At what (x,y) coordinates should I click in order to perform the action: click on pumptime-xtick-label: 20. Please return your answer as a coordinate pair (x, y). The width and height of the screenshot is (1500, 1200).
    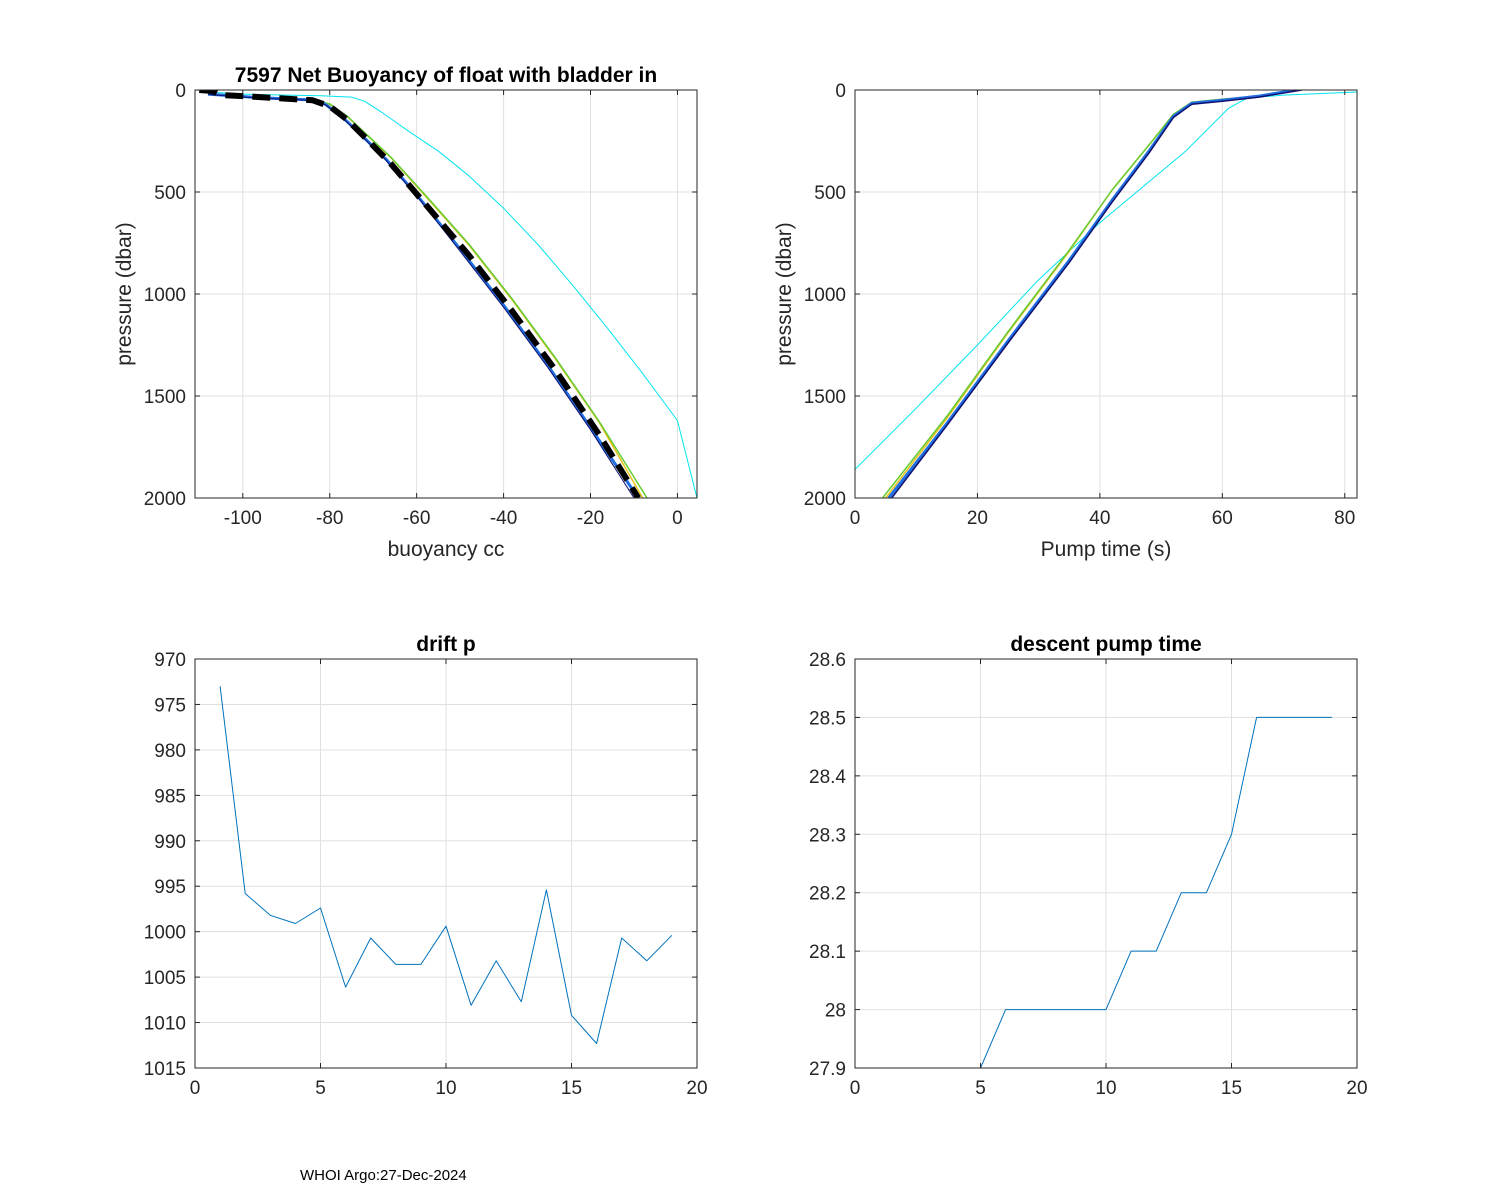
    Looking at the image, I should click on (977, 518).